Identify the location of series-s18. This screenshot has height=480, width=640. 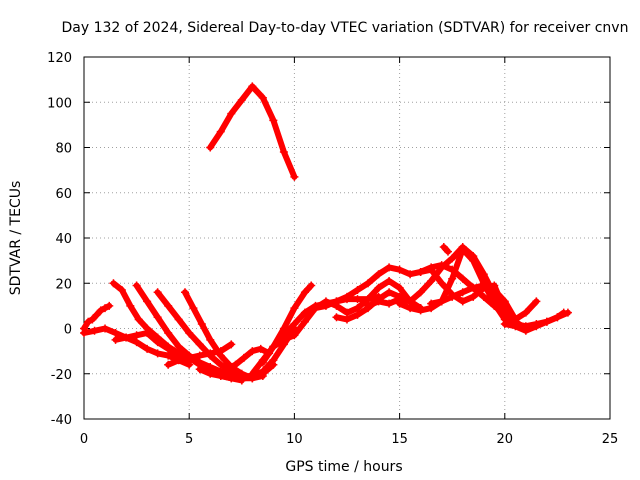
(447, 288).